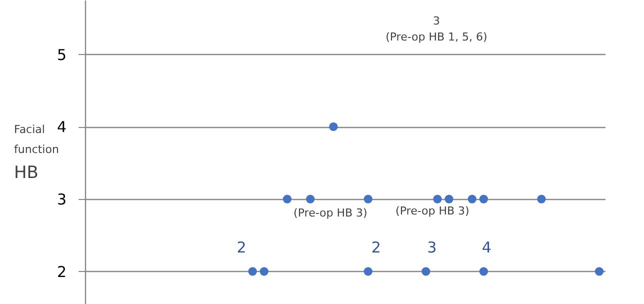 The height and width of the screenshot is (304, 644). I want to click on y-tick-label: 3, so click(61, 199).